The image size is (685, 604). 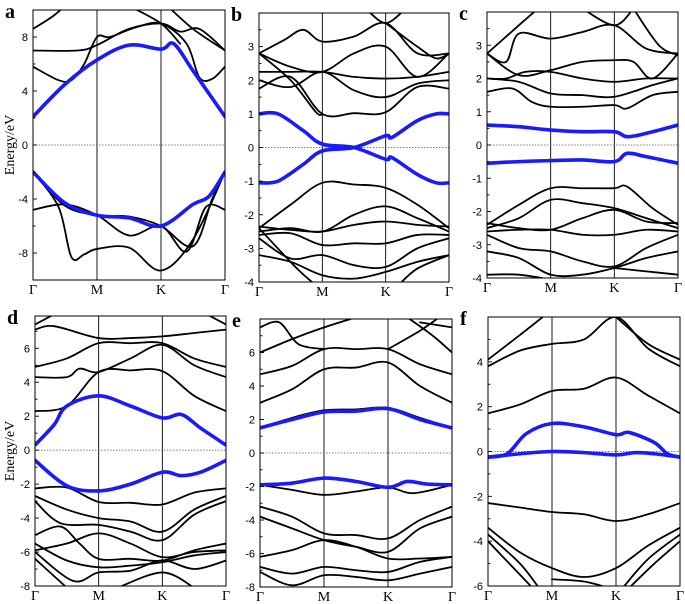 What do you see at coordinates (236, 321) in the screenshot?
I see `panel-label: e` at bounding box center [236, 321].